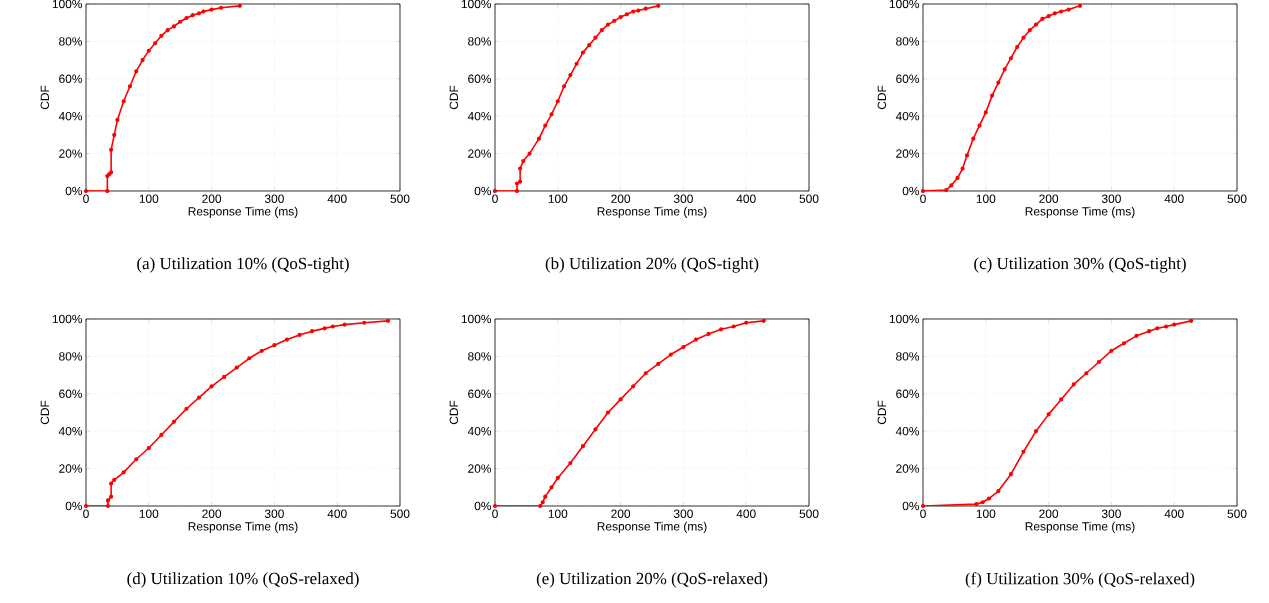  Describe the element at coordinates (212, 513) in the screenshot. I see `x-tick-label: 200` at that location.